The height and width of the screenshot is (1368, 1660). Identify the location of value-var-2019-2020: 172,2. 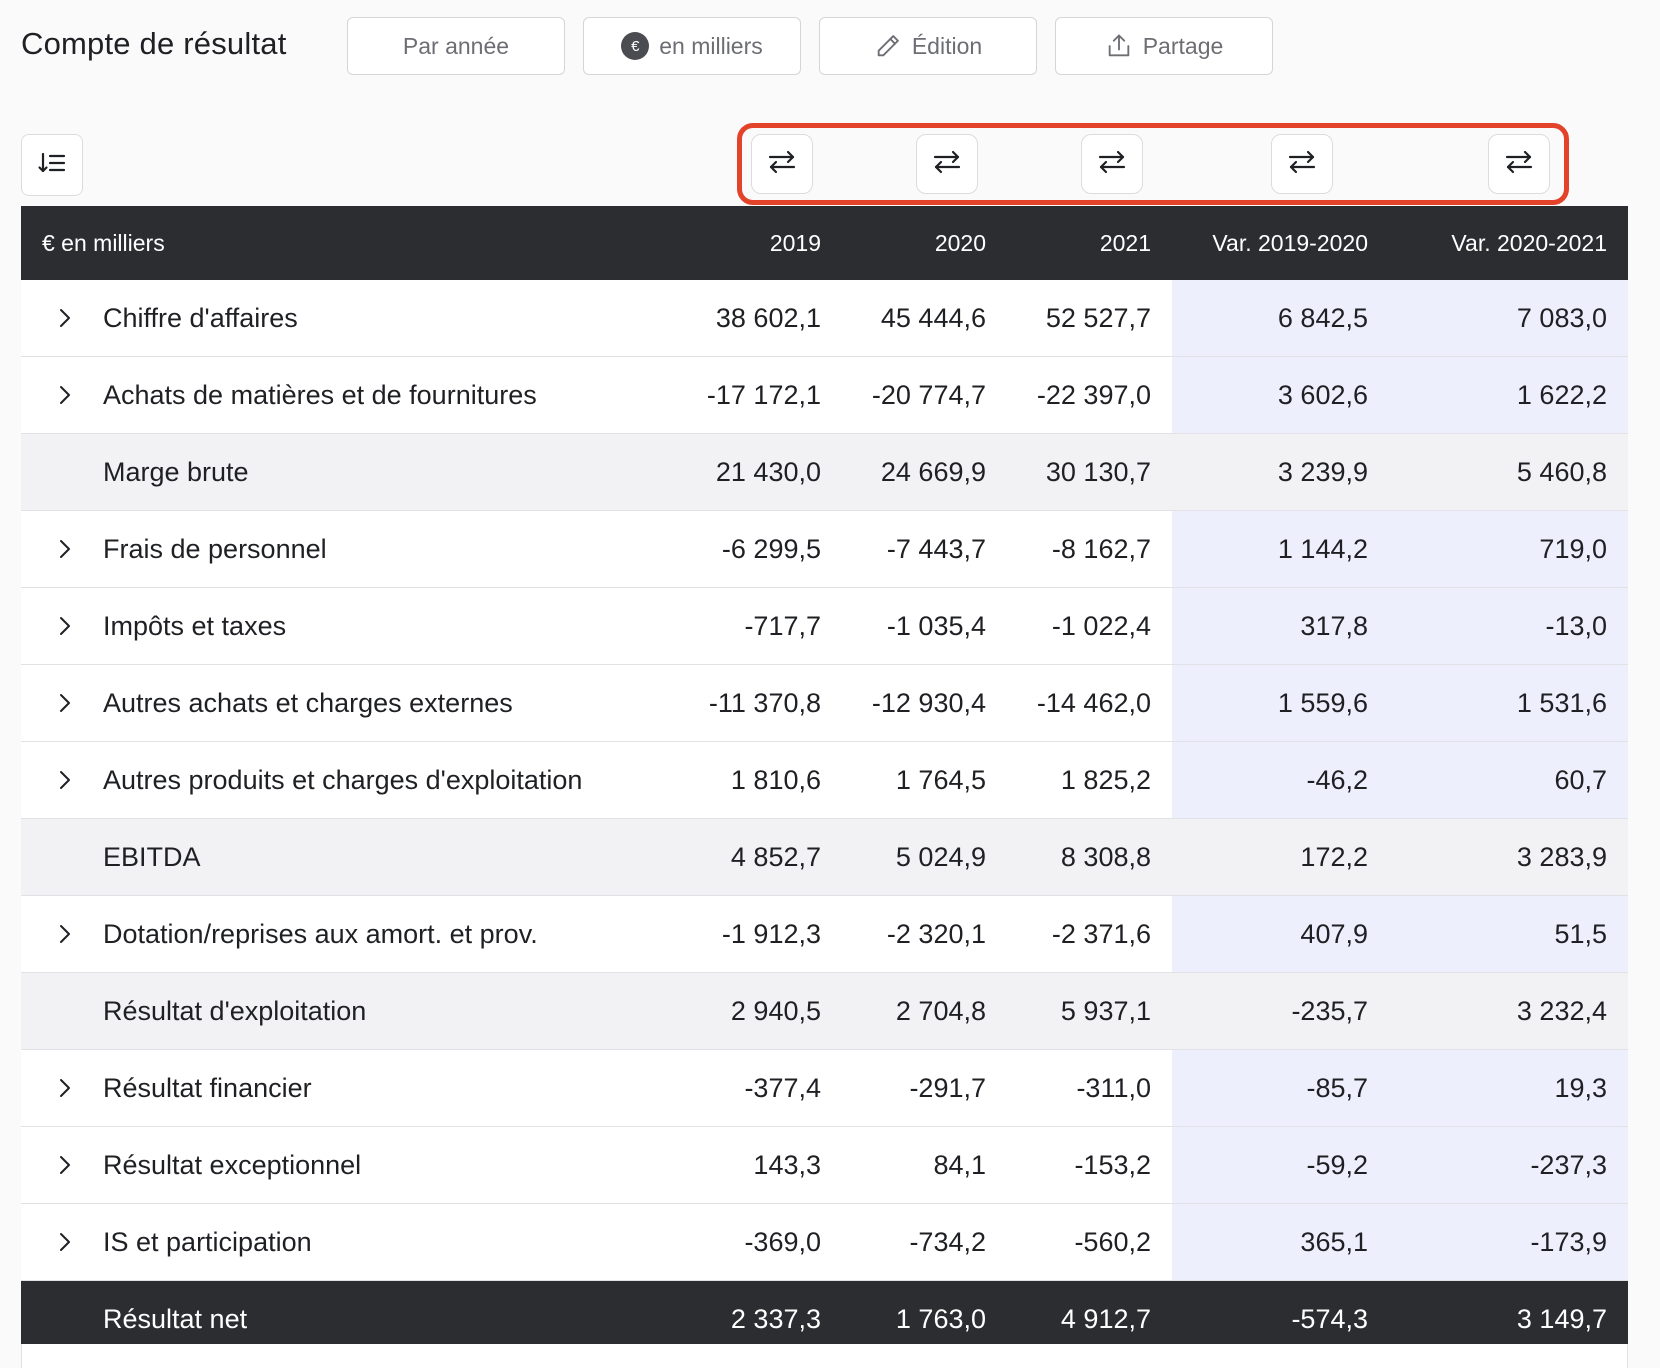
(1280, 857).